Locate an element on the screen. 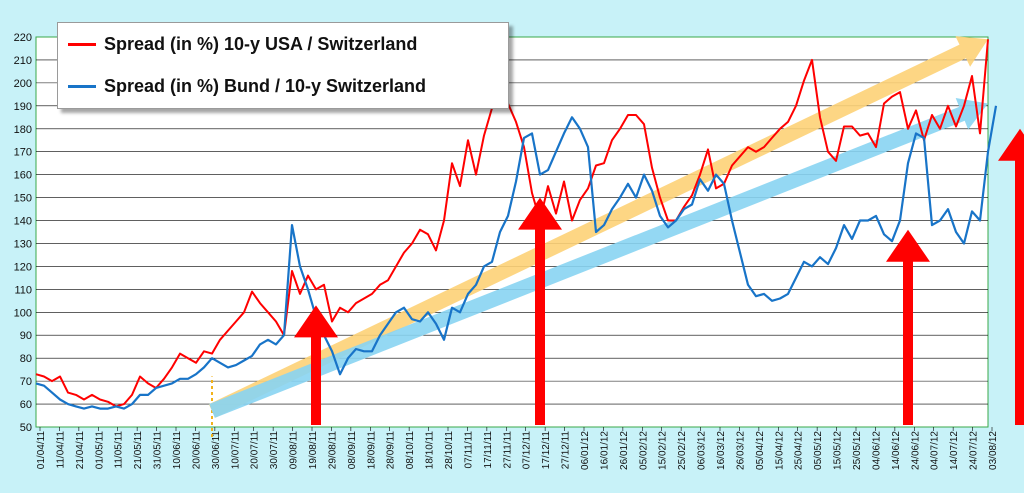 This screenshot has width=1024, height=493. x-tick-label: 29/08/11 is located at coordinates (332, 450).